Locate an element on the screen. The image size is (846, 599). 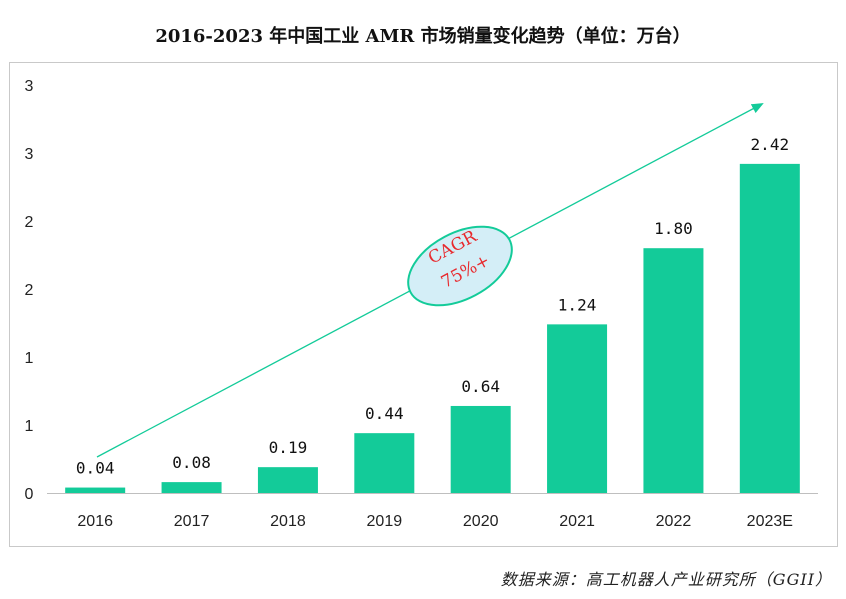
data-label: 0.64 is located at coordinates (480, 386).